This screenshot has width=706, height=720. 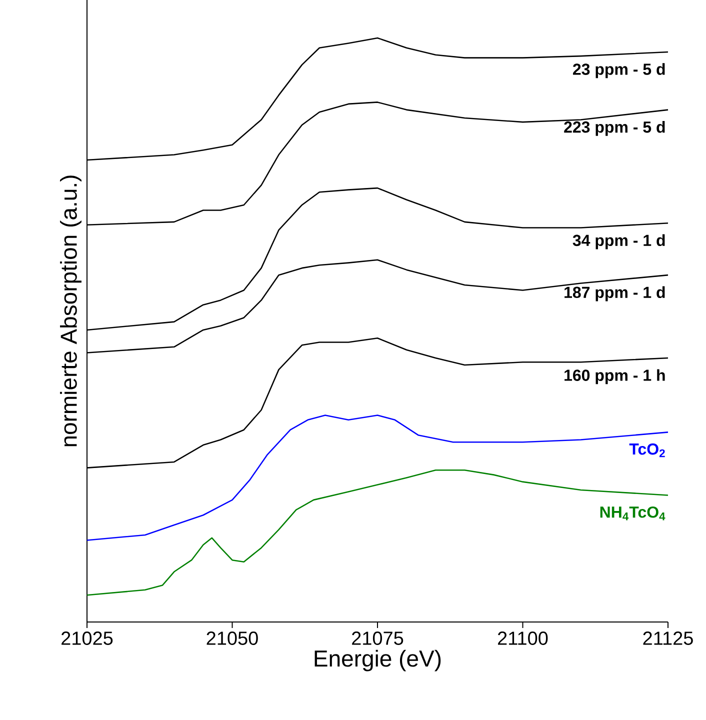 What do you see at coordinates (614, 376) in the screenshot?
I see `series-label: 160 ppm - 1 h` at bounding box center [614, 376].